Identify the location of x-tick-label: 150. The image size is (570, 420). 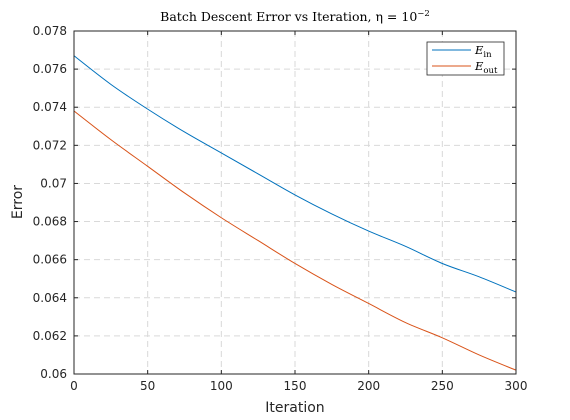
(295, 386).